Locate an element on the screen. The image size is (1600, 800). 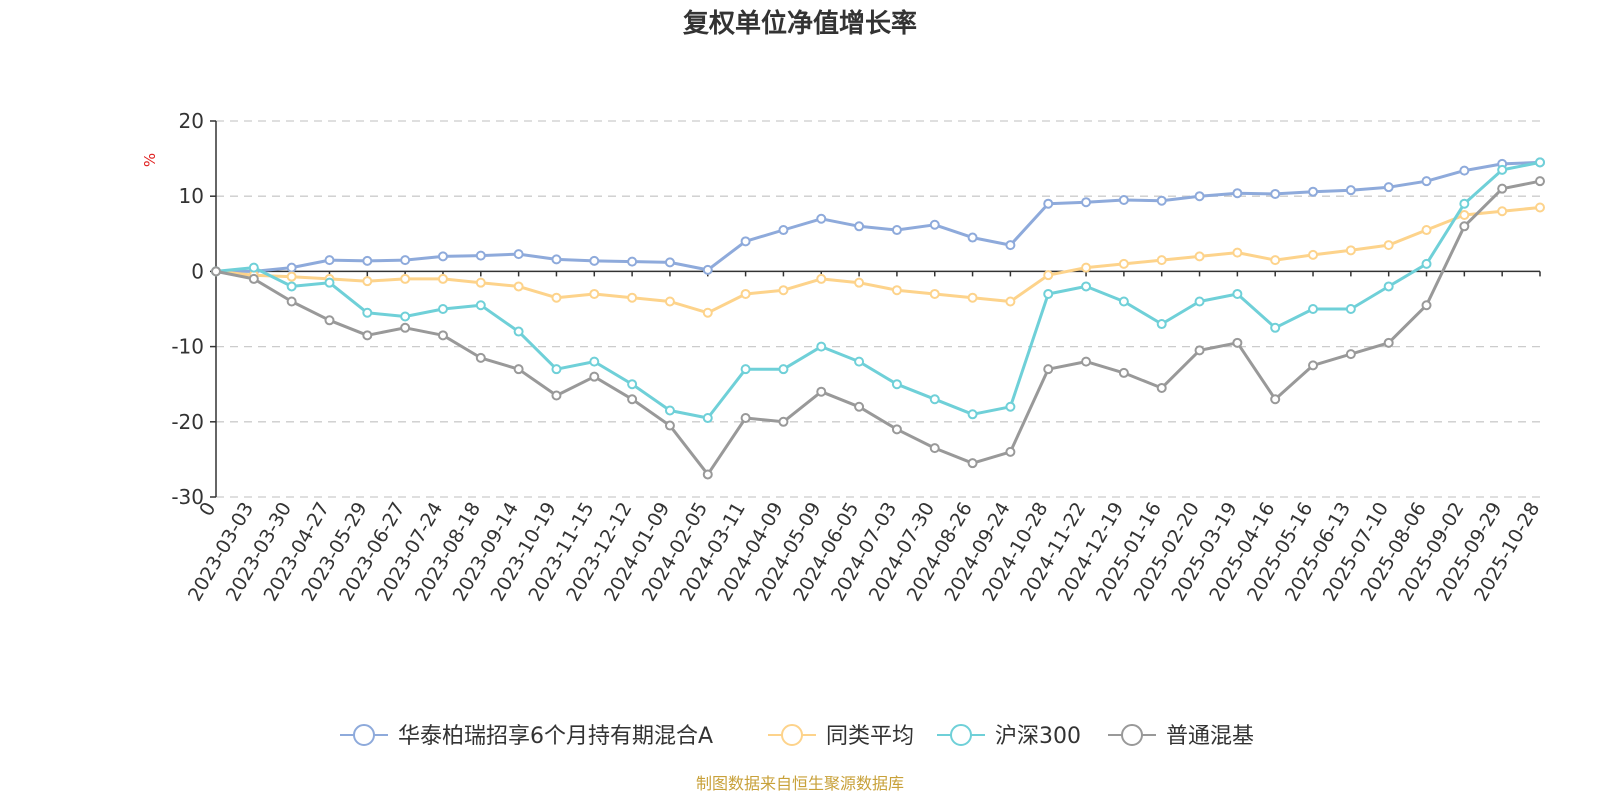
legend-label: 沪深300 is located at coordinates (1038, 736).